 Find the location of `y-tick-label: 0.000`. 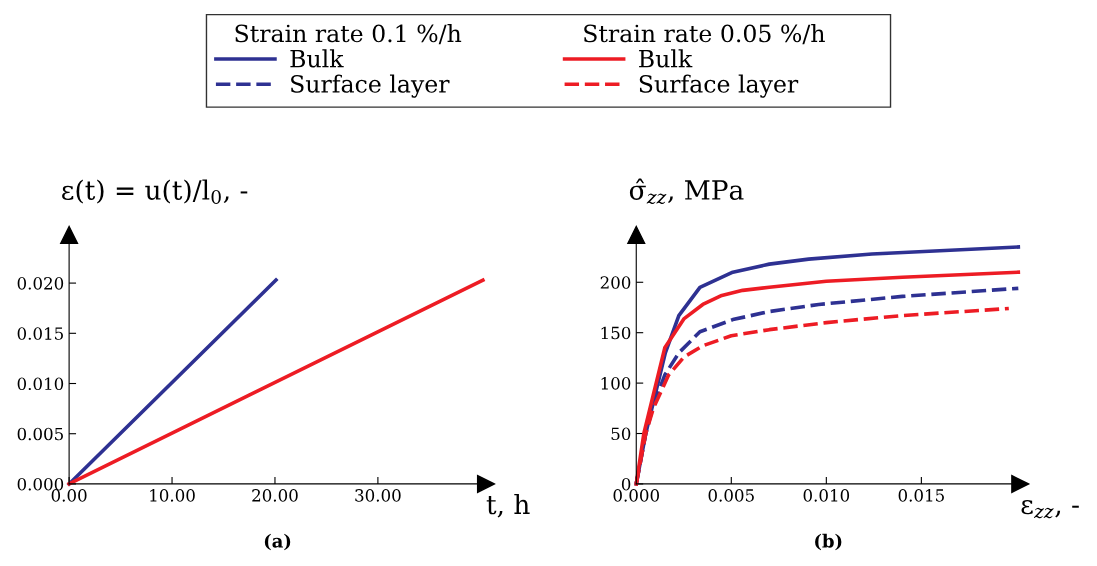

y-tick-label: 0.000 is located at coordinates (40, 484).